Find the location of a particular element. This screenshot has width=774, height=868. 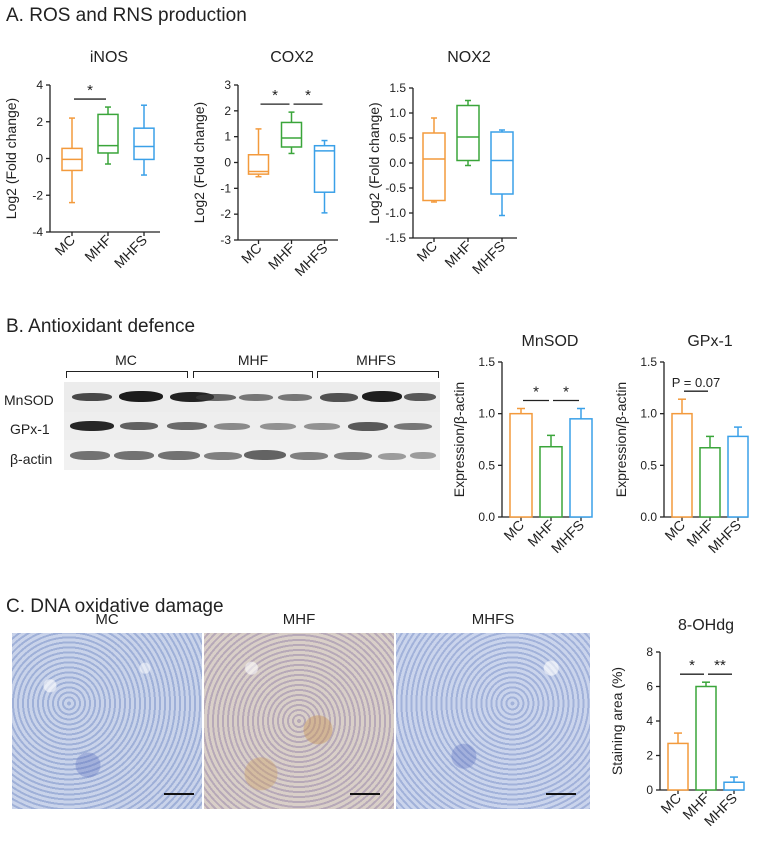

micrograph-mhfs is located at coordinates (493, 721).